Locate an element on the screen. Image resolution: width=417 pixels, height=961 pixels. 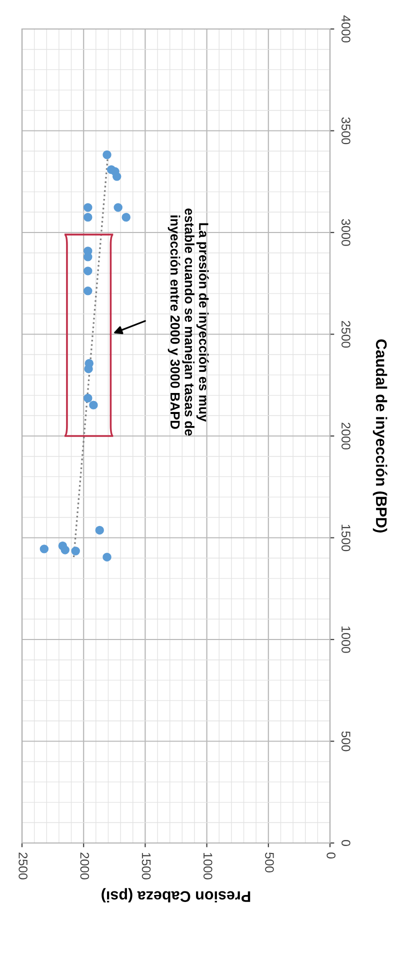
x-tick-label: 1500 is located at coordinates (146, 866).